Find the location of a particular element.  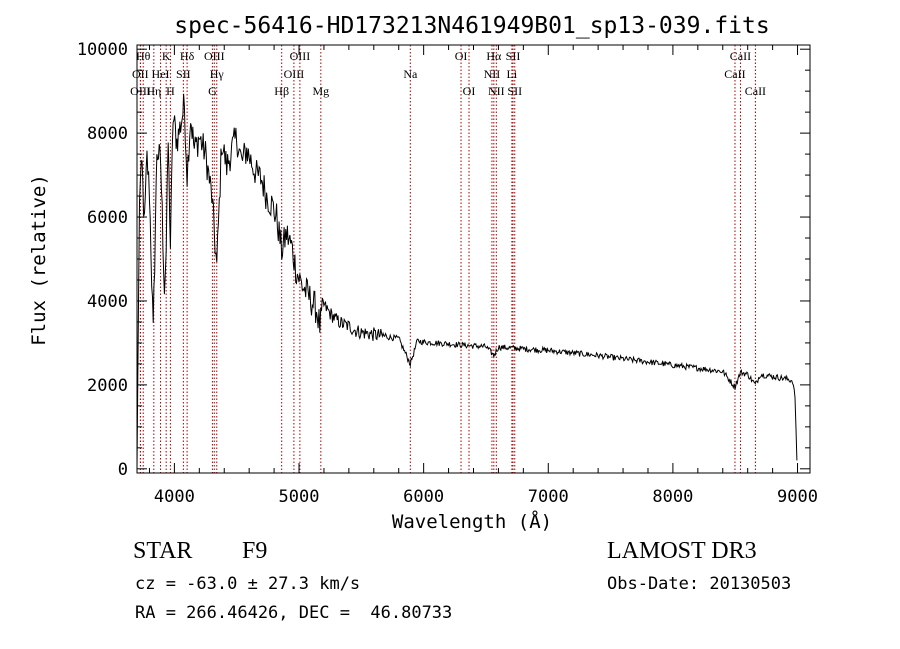

x-tick-label-5: 9000 is located at coordinates (797, 497).